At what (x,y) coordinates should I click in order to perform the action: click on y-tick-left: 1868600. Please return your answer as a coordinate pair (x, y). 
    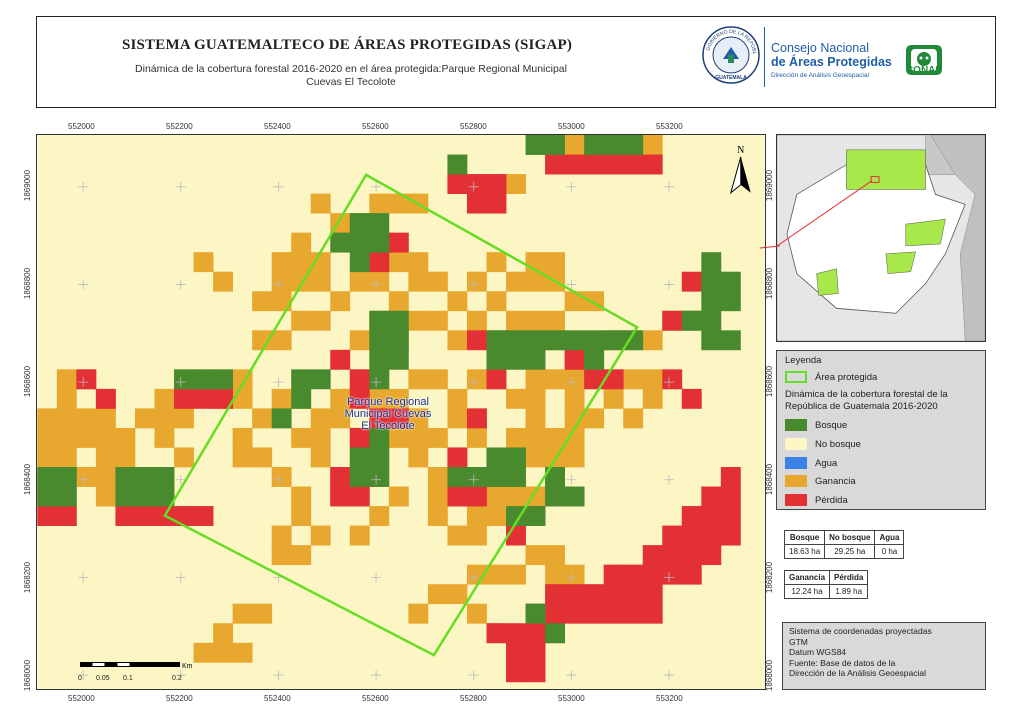
    Looking at the image, I should click on (28, 381).